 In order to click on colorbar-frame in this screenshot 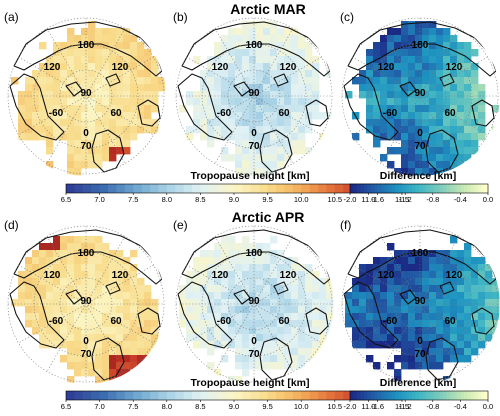, I will do `click(419, 395)`.